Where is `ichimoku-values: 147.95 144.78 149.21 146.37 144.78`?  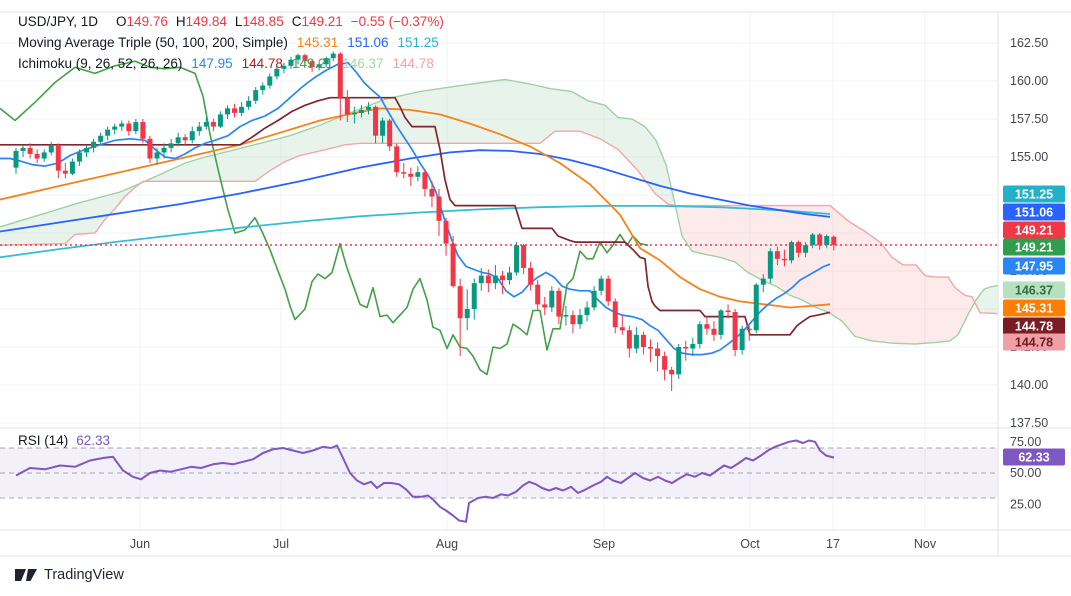 ichimoku-values: 147.95 144.78 149.21 146.37 144.78 is located at coordinates (307, 63).